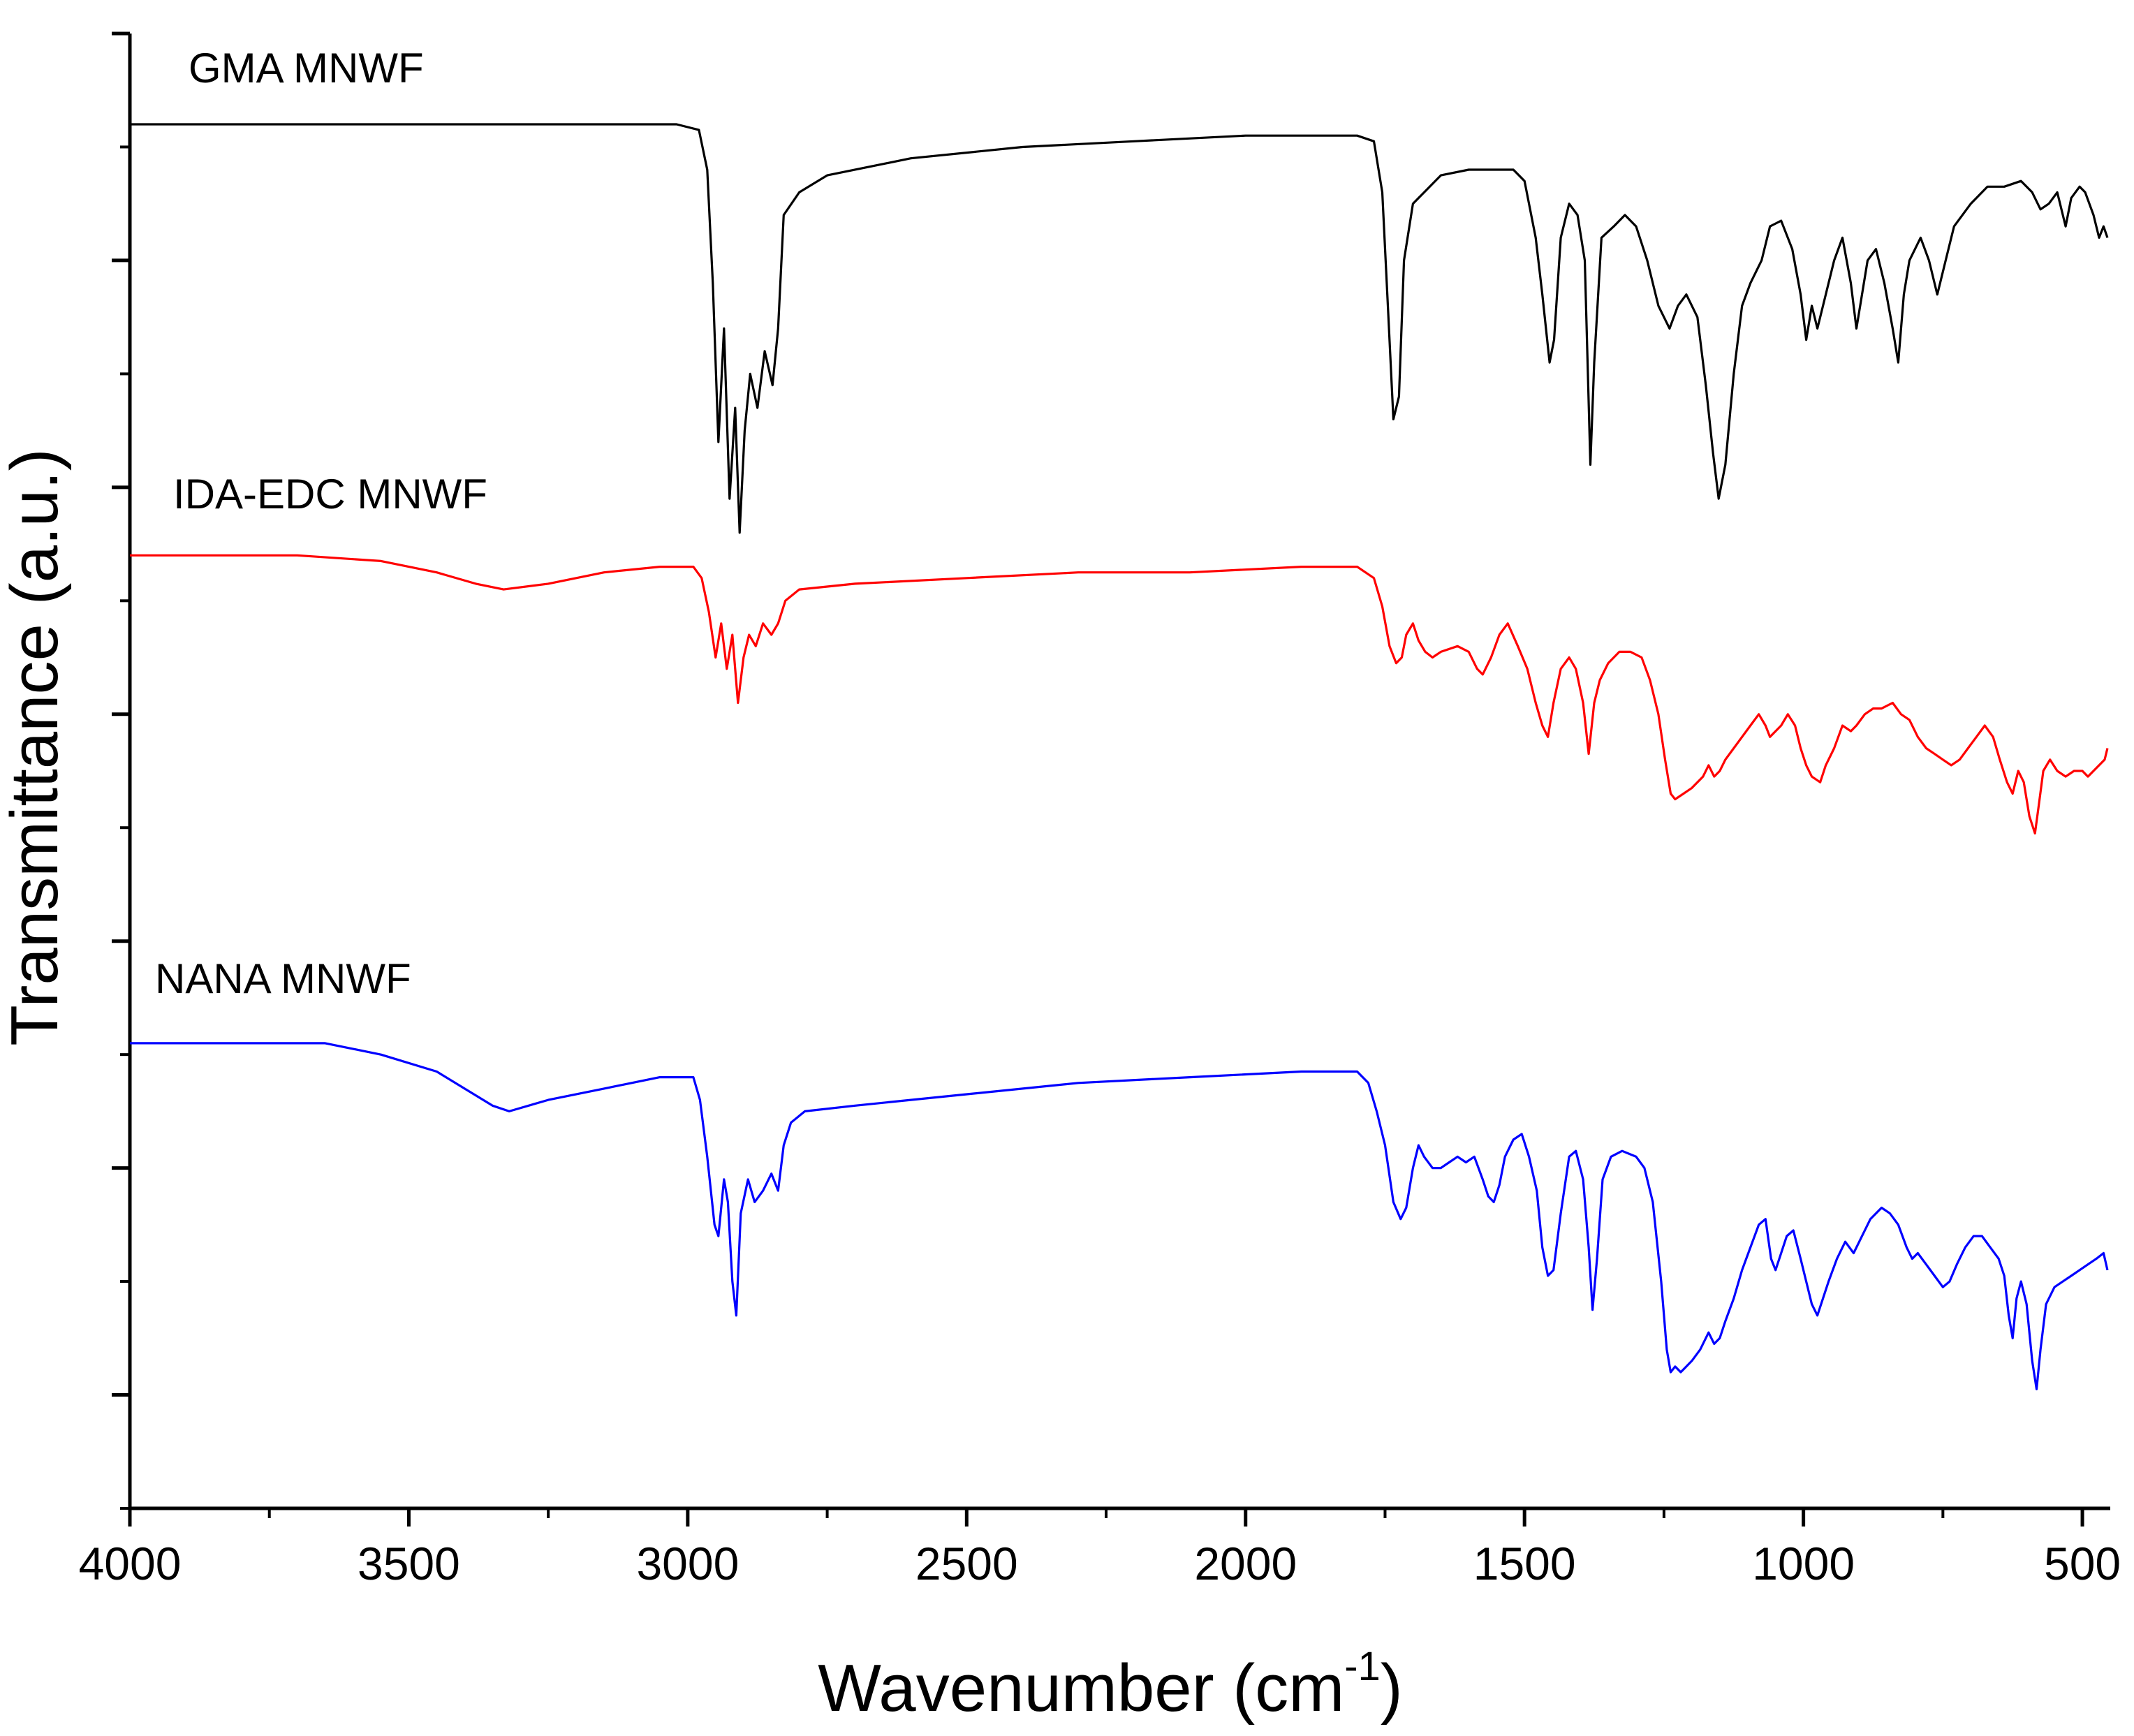  I want to click on y-axis-title: Transmittance (a.u.), so click(36, 746).